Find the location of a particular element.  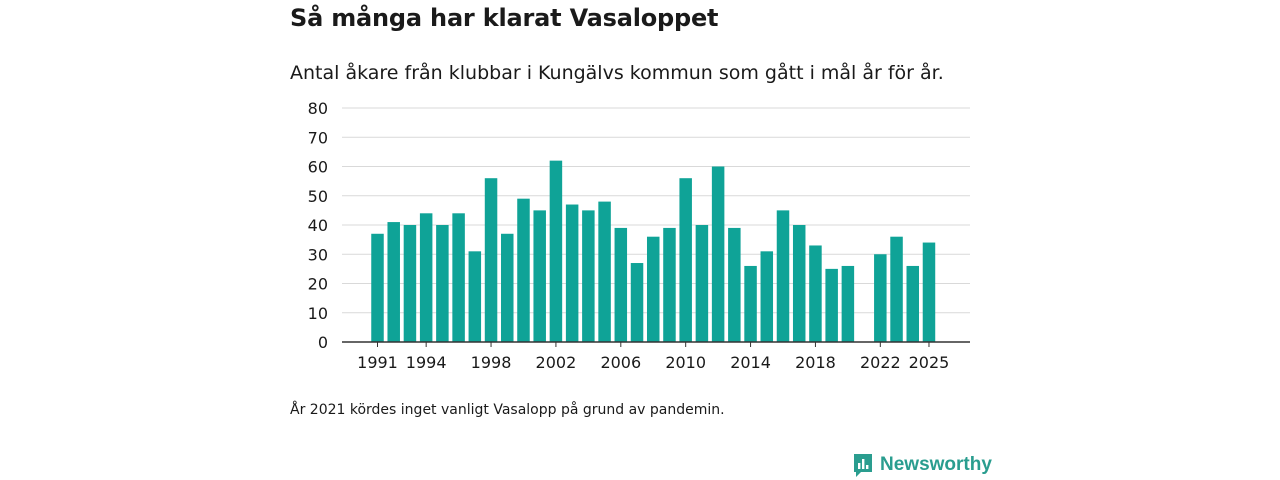

bar-2013 is located at coordinates (734, 284).